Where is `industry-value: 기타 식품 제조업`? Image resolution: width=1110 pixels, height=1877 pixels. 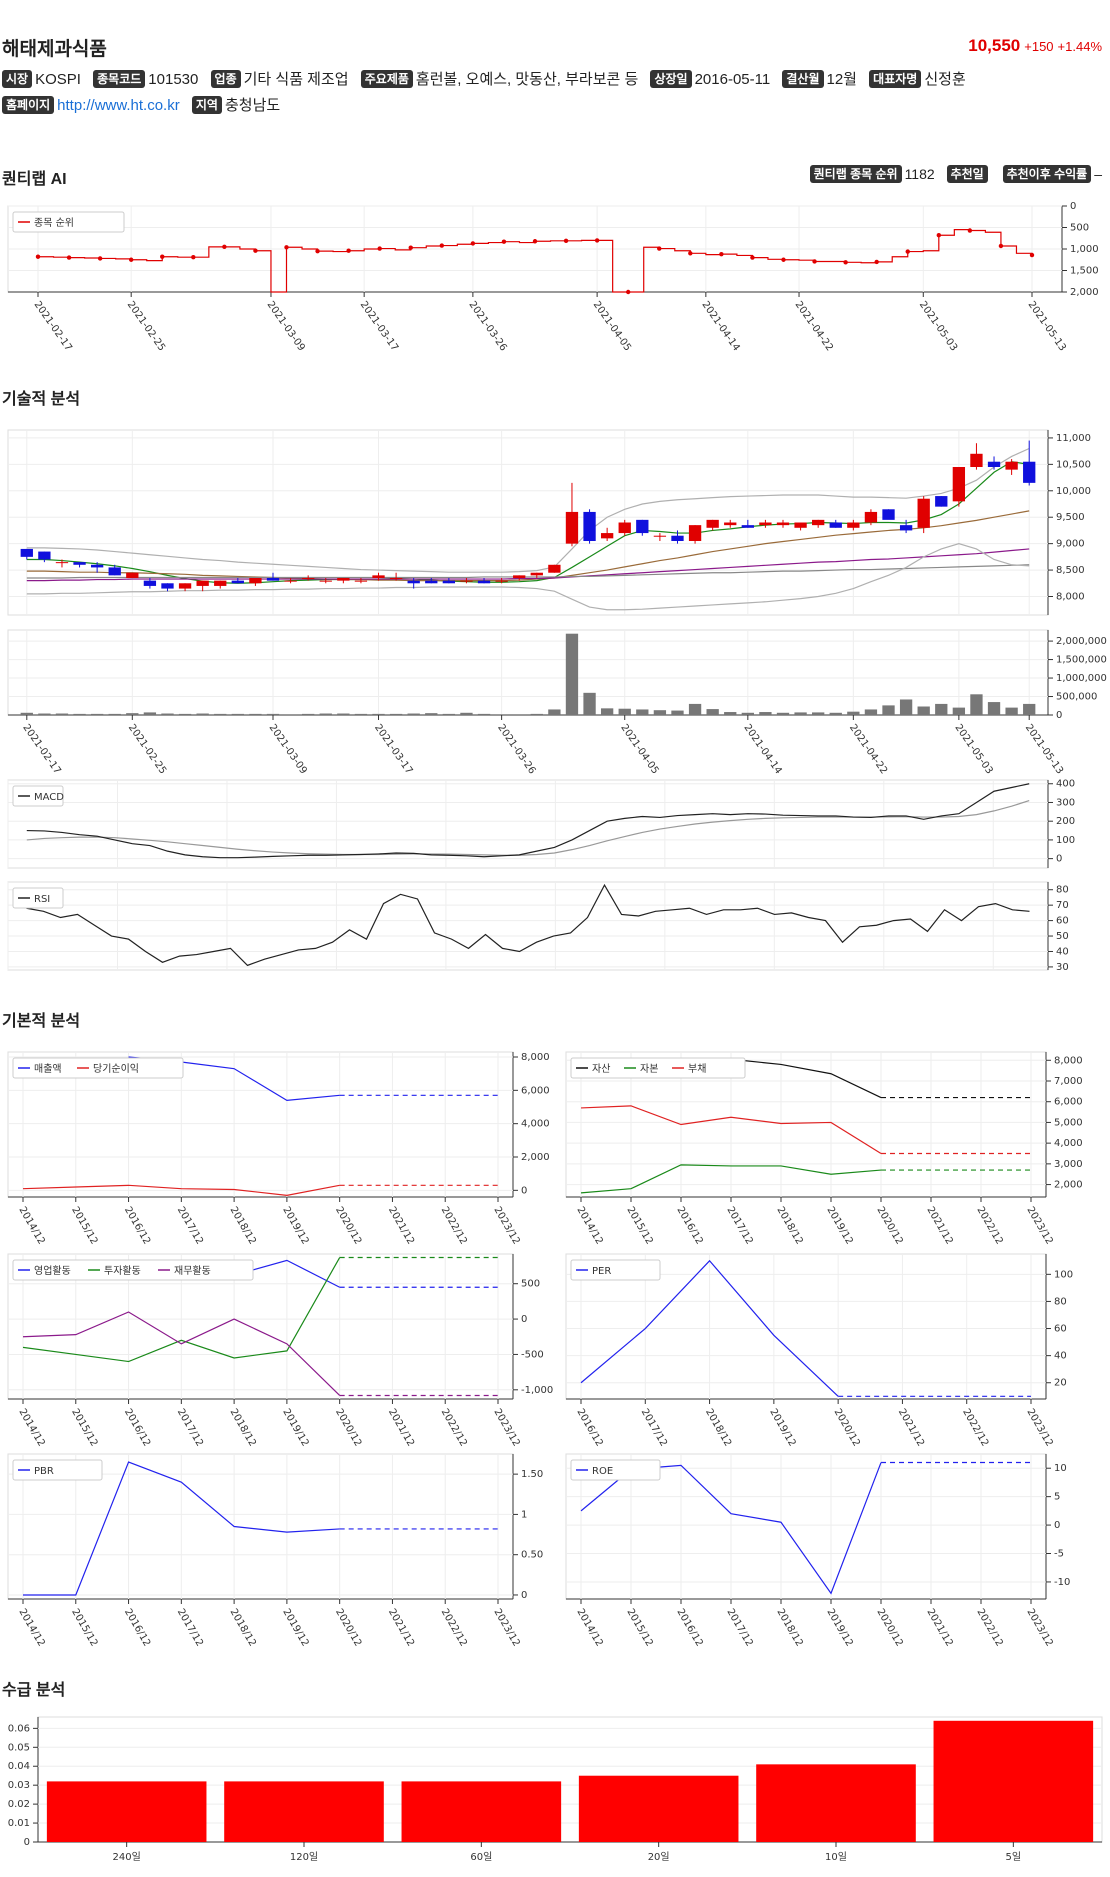 industry-value: 기타 식품 제조업 is located at coordinates (296, 79).